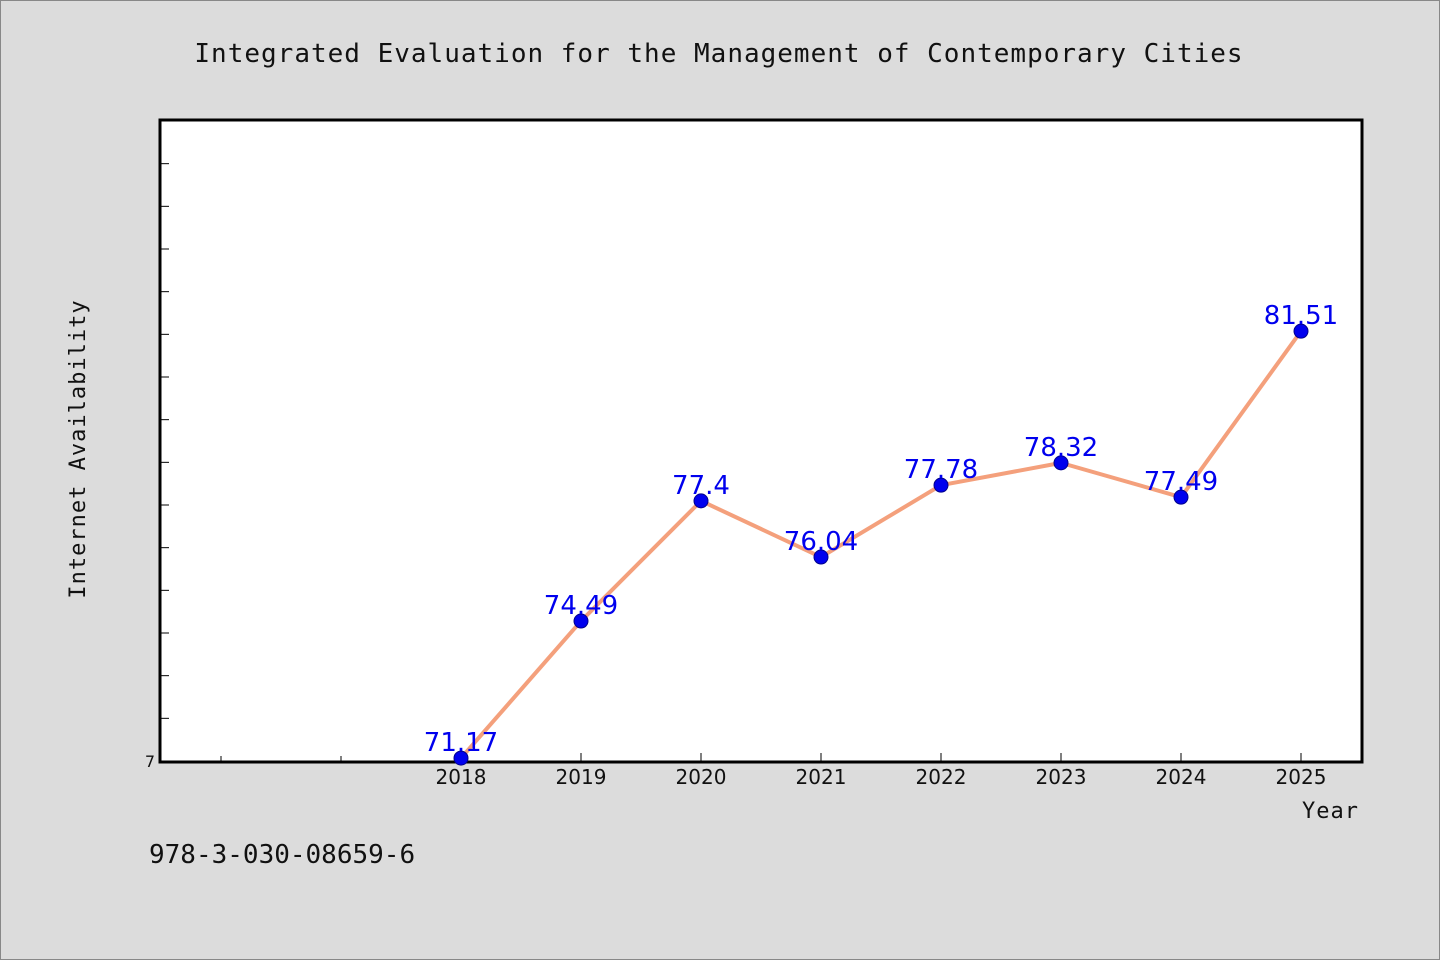 The image size is (1440, 960). I want to click on data-label: 78.32, so click(1061, 448).